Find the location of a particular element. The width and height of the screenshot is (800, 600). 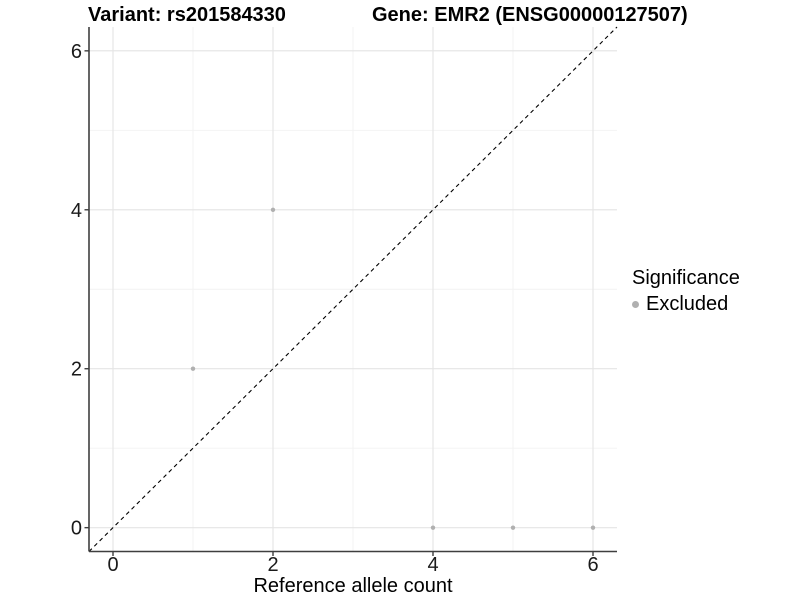

x-tick-label: 6 is located at coordinates (592, 565).